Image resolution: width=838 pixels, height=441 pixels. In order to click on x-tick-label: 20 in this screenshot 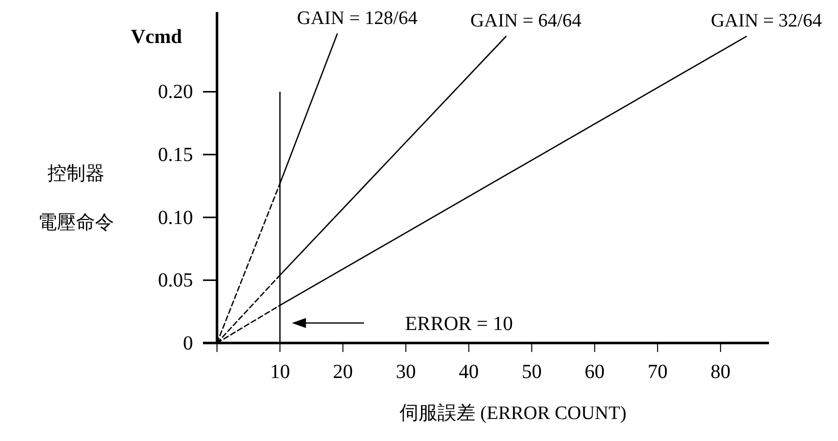, I will do `click(342, 372)`.